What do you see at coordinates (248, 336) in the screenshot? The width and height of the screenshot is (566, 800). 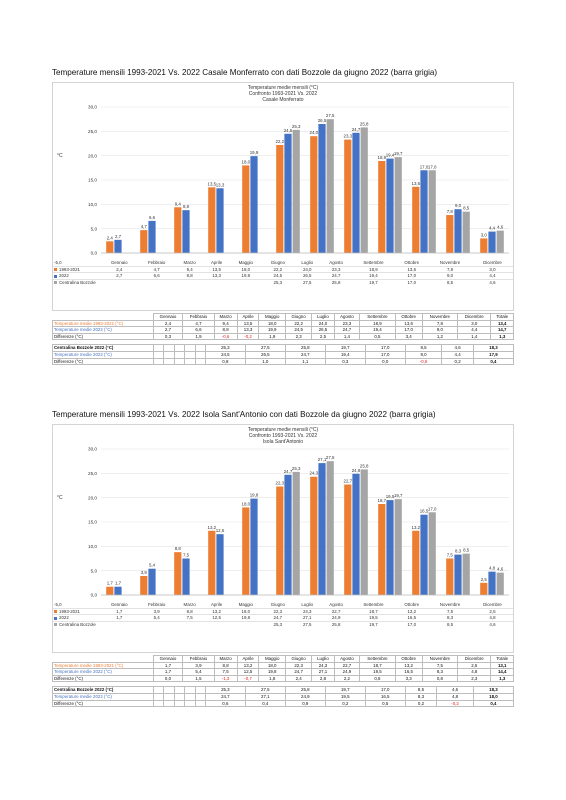 I see `stats-cell: -0,2` at bounding box center [248, 336].